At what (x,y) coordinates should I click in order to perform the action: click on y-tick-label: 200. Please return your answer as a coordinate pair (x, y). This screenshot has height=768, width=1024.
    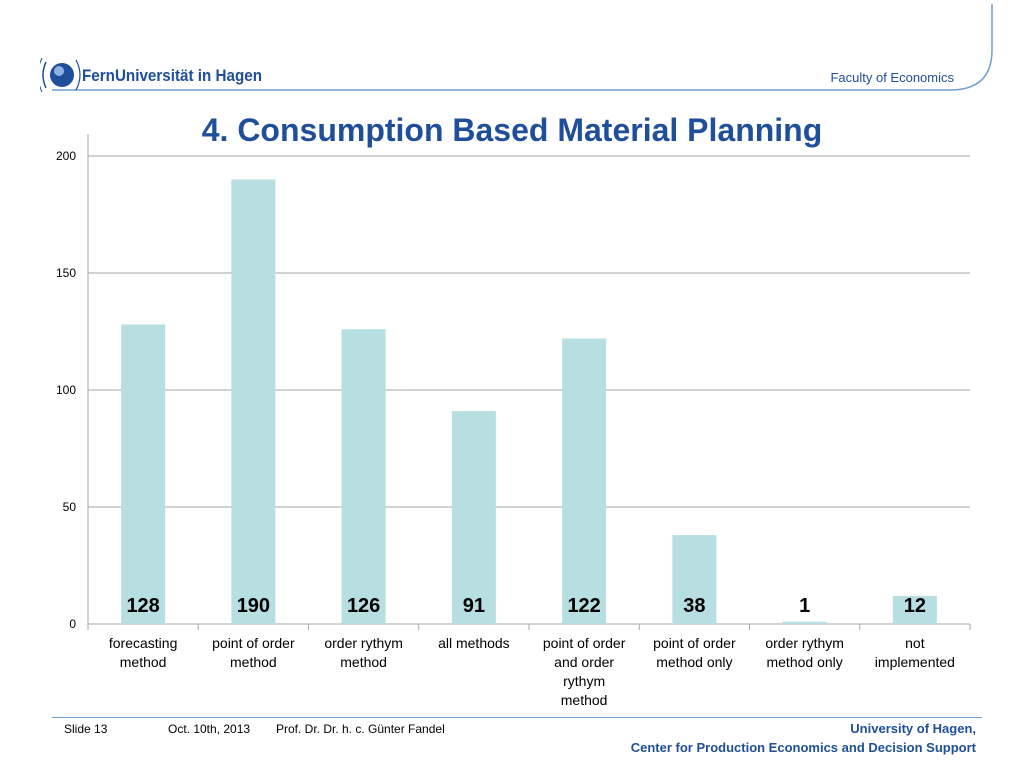
    Looking at the image, I should click on (66, 156).